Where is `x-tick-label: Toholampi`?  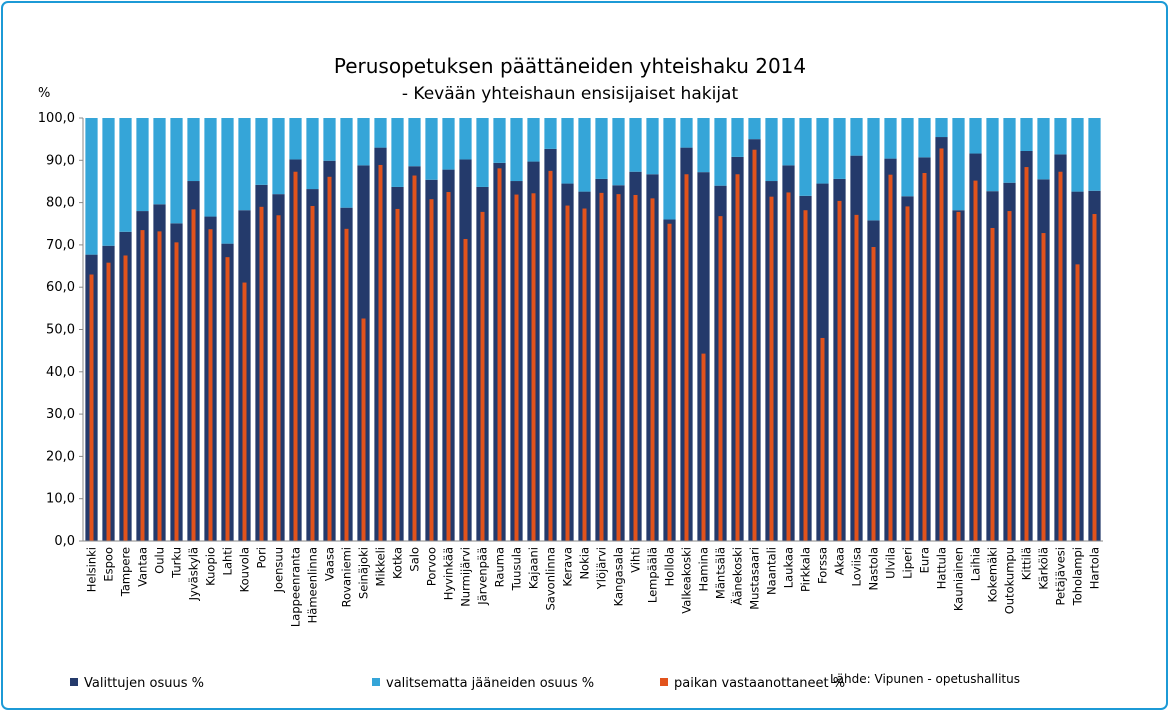
x-tick-label: Toholampi is located at coordinates (1078, 576).